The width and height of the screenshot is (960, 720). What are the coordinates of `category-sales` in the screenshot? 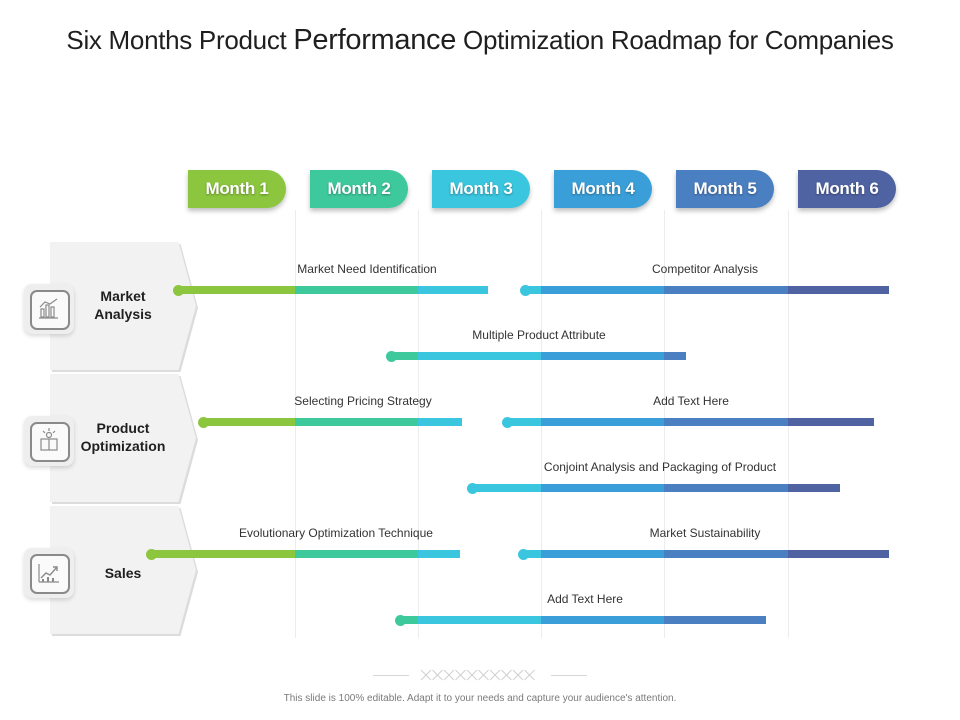 It's located at (123, 570).